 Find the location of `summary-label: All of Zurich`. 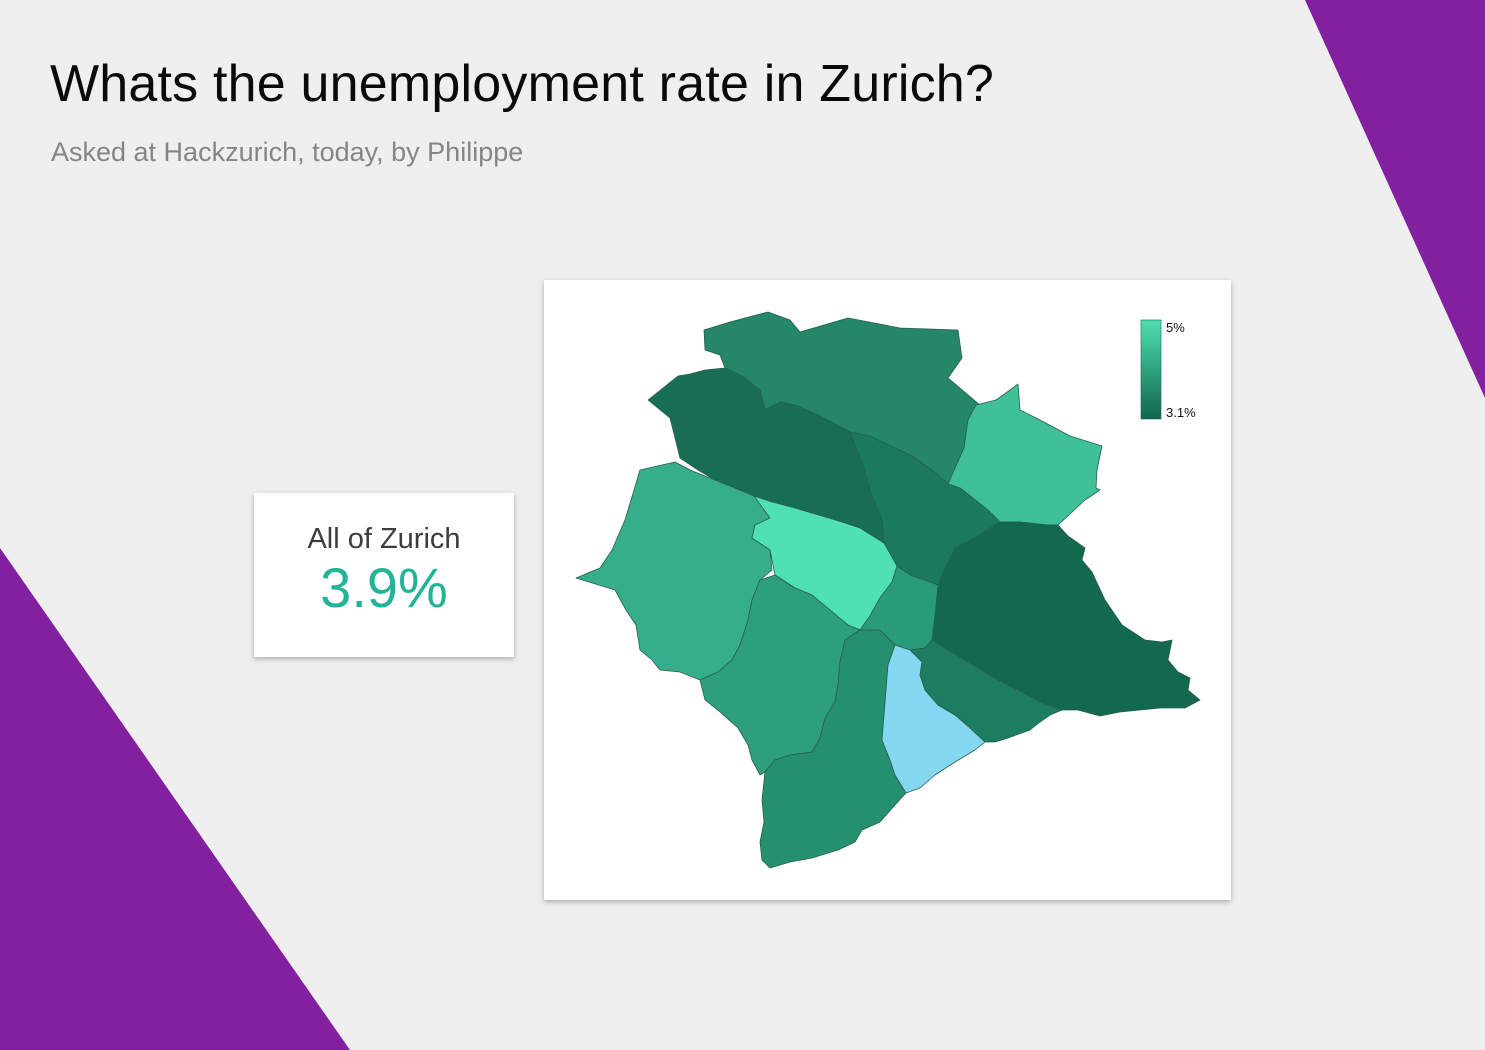

summary-label: All of Zurich is located at coordinates (384, 539).